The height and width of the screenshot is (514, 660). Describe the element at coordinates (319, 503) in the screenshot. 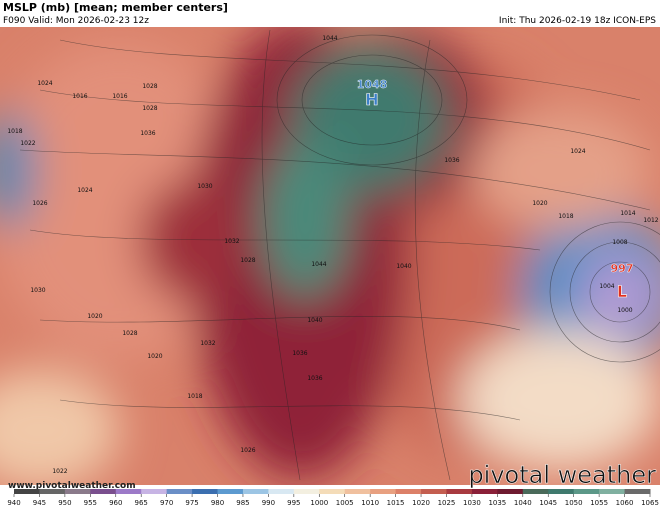

I see `colorbar-label: 1000` at that location.